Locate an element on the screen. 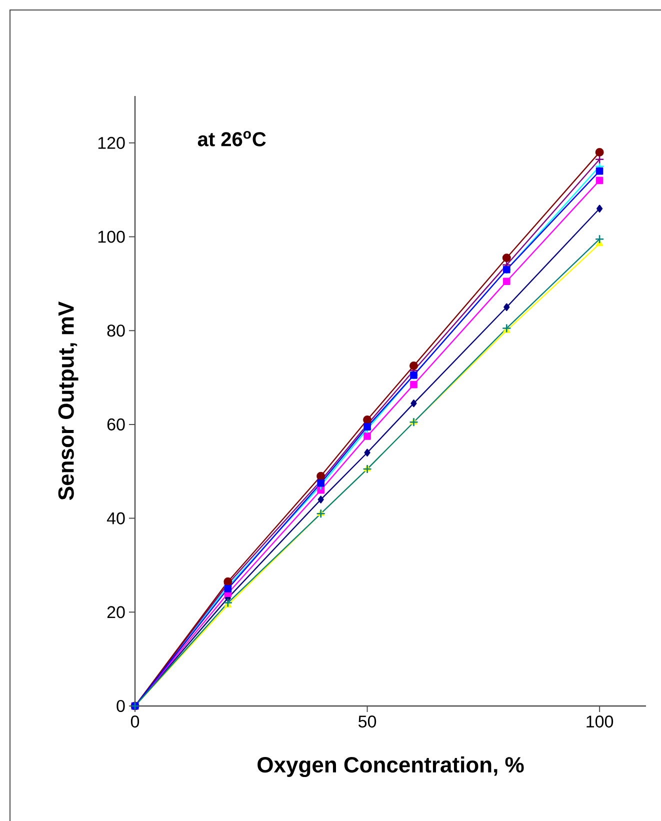 The height and width of the screenshot is (821, 661). x-tick-label: 100 is located at coordinates (600, 722).